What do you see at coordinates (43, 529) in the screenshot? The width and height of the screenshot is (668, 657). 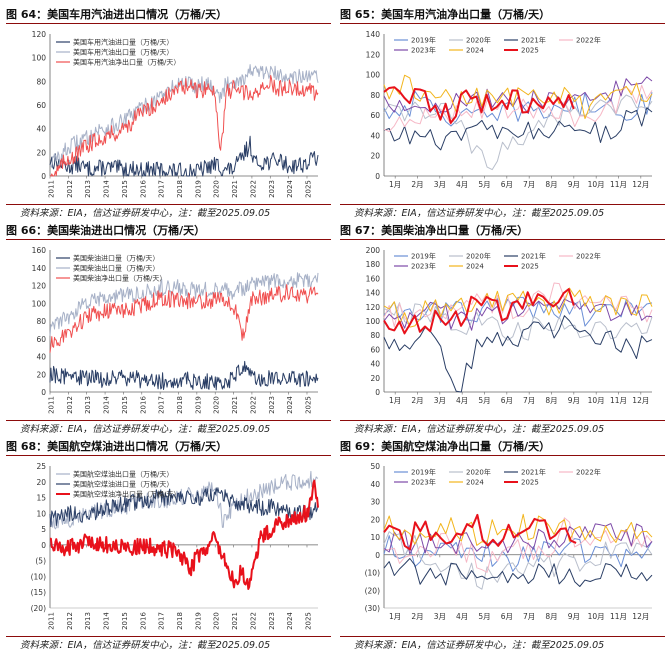 I see `y-tick-label: 5` at bounding box center [43, 529].